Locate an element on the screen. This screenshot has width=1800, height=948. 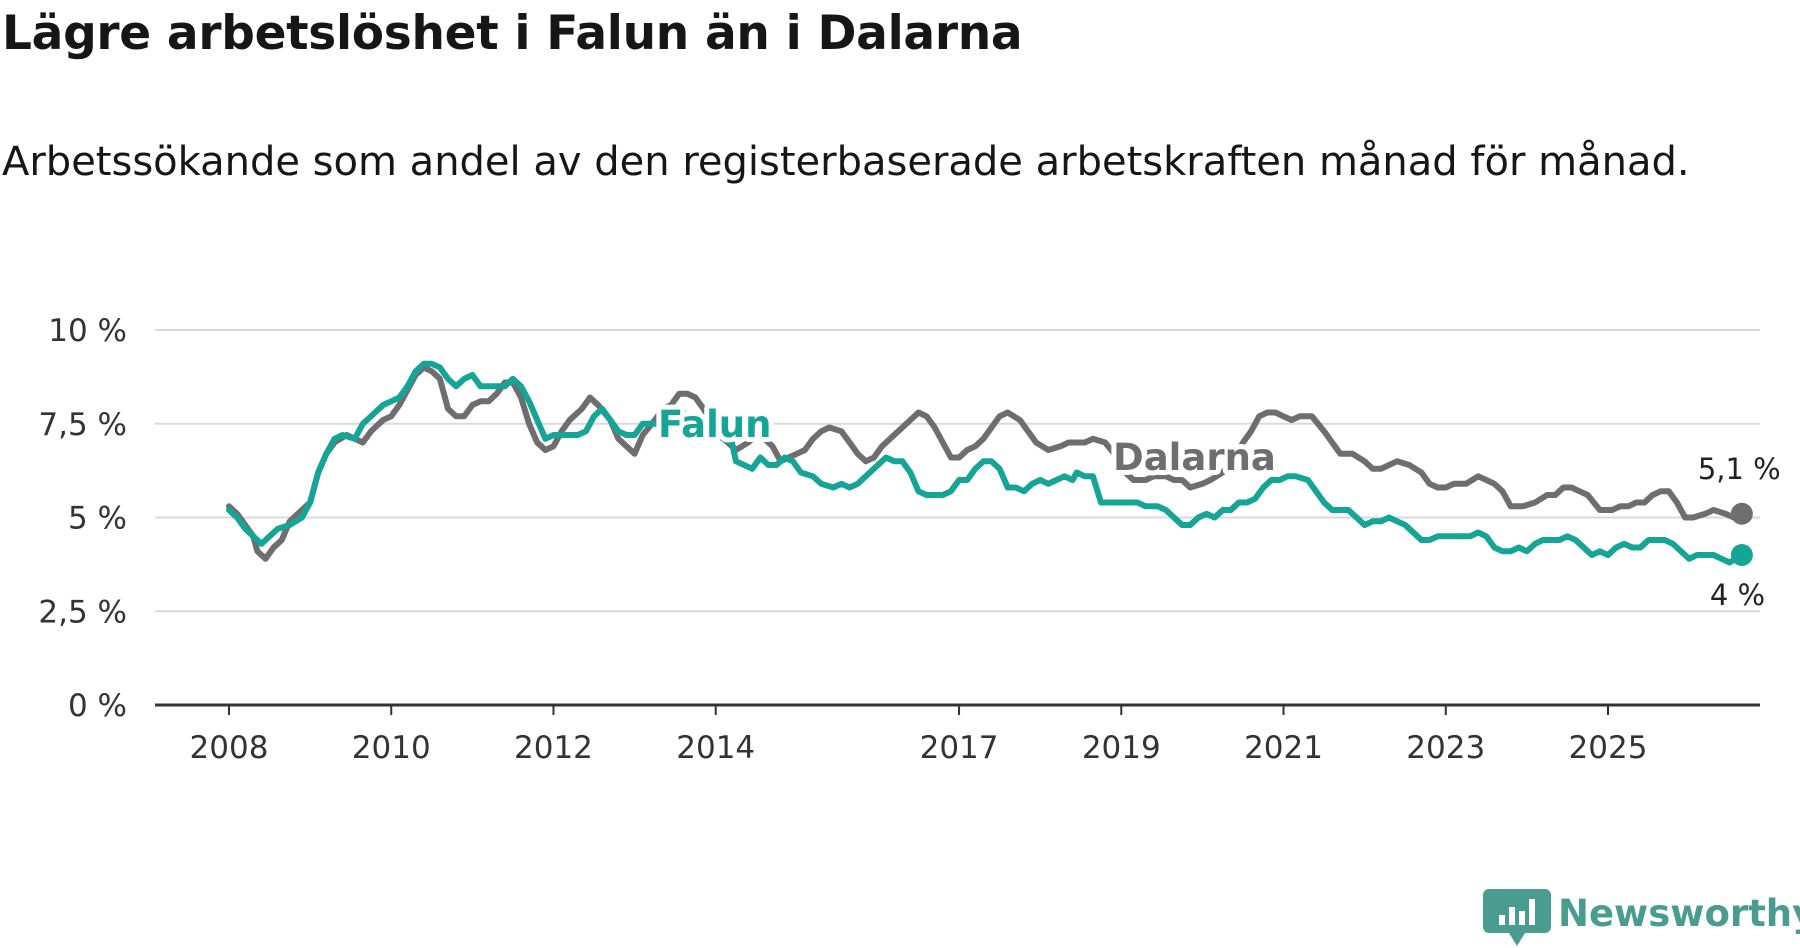
x-tick-label: 2012 is located at coordinates (553, 748).